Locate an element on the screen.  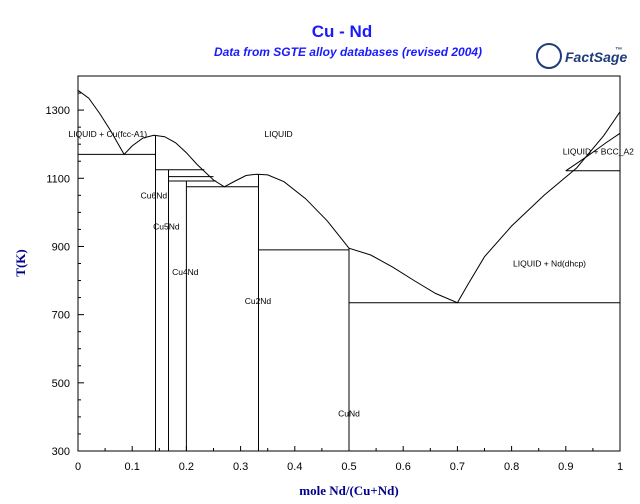
nd-solvus-curve is located at coordinates (593, 152).